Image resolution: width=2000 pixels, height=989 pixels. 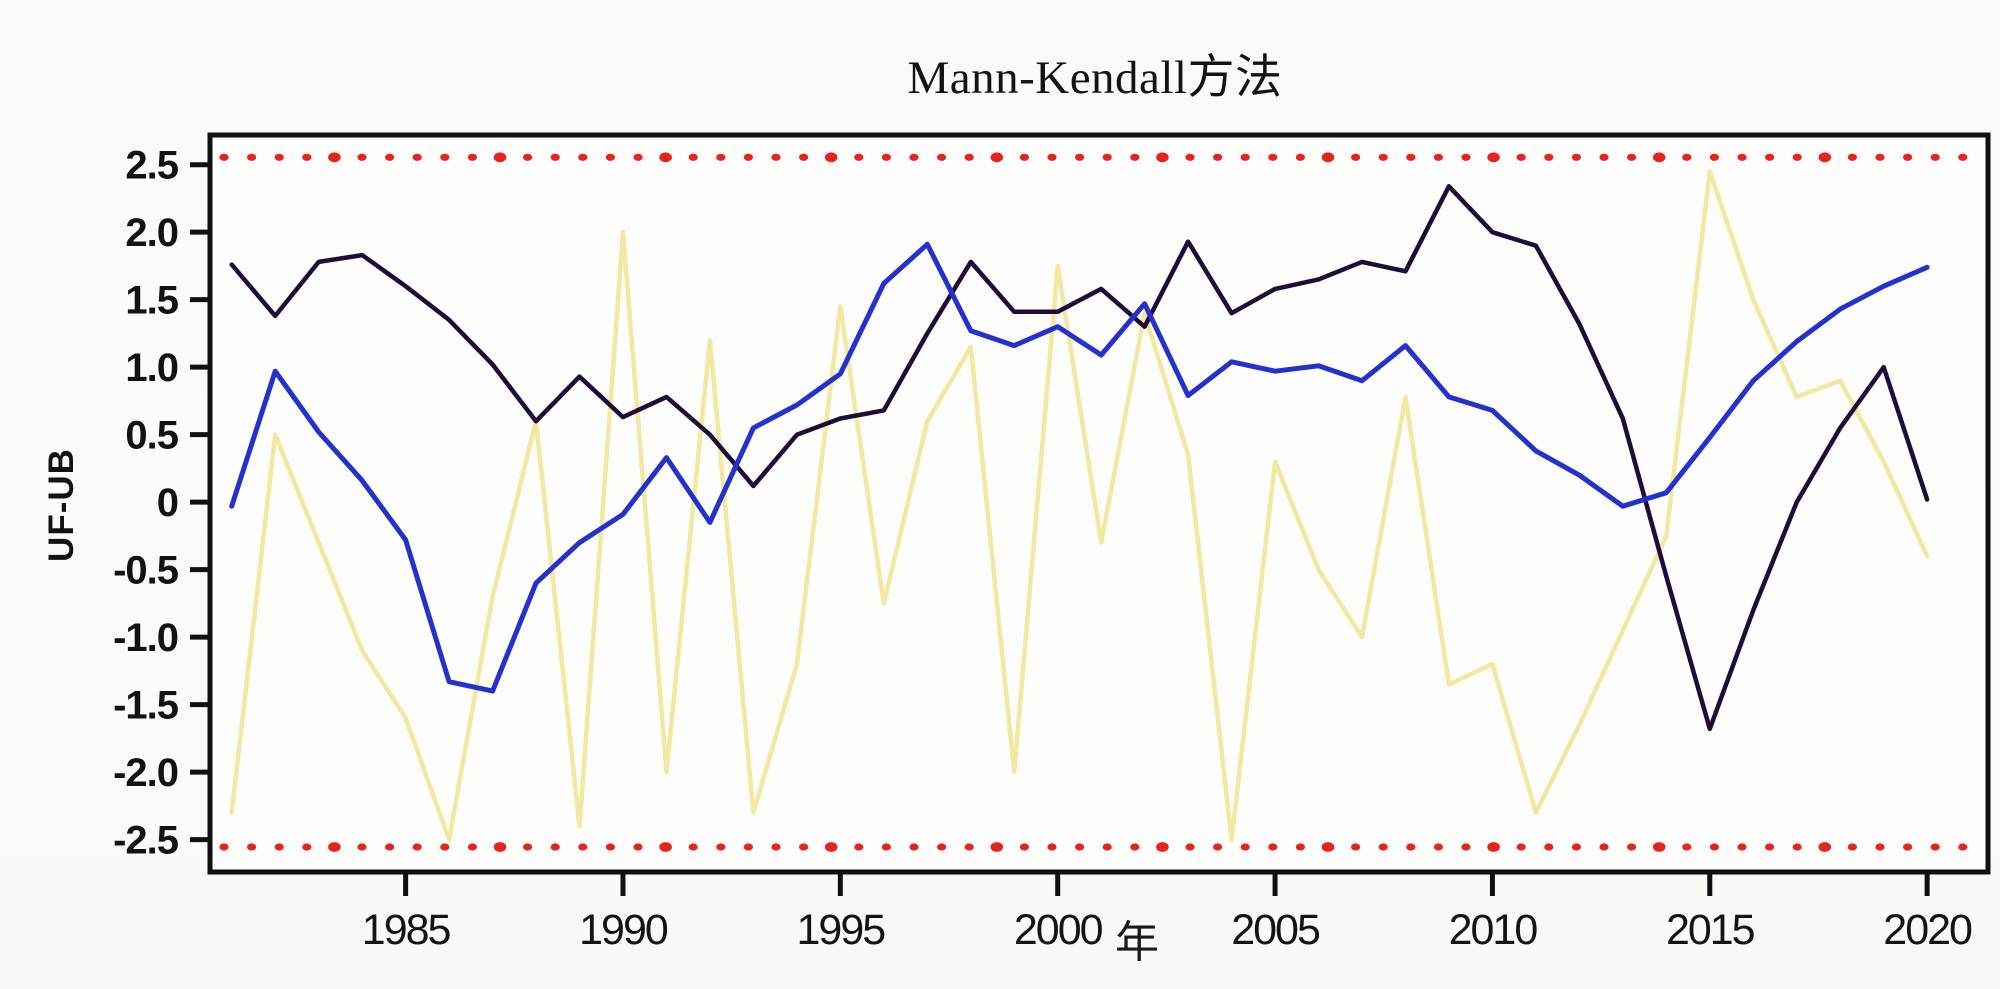 What do you see at coordinates (151, 301) in the screenshot?
I see `y-tick-label: 1.5` at bounding box center [151, 301].